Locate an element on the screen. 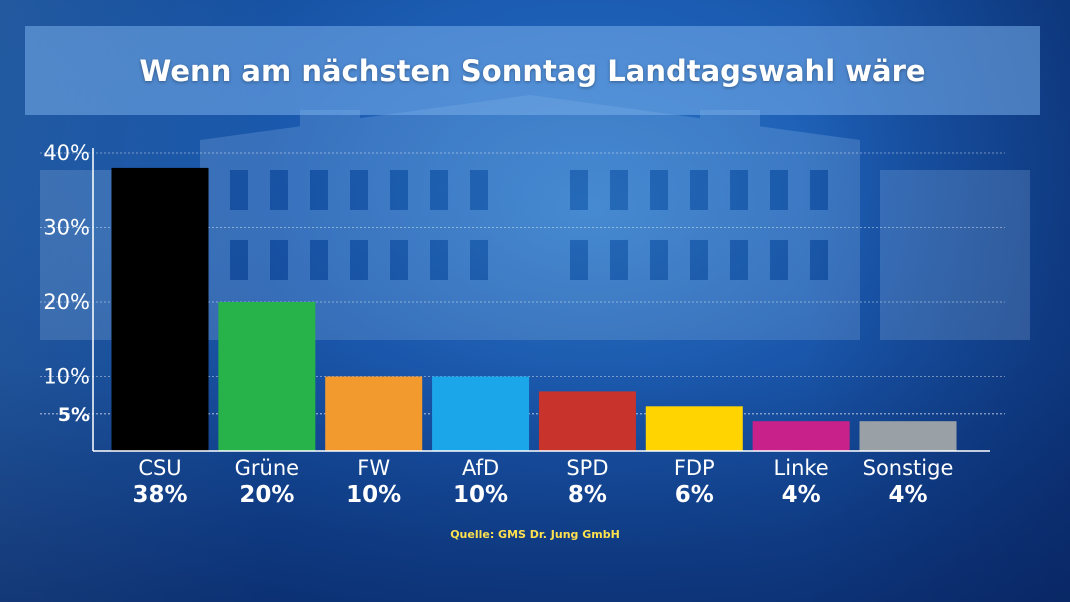 The height and width of the screenshot is (602, 1070). y-tick-label-40: 40% is located at coordinates (66, 153).